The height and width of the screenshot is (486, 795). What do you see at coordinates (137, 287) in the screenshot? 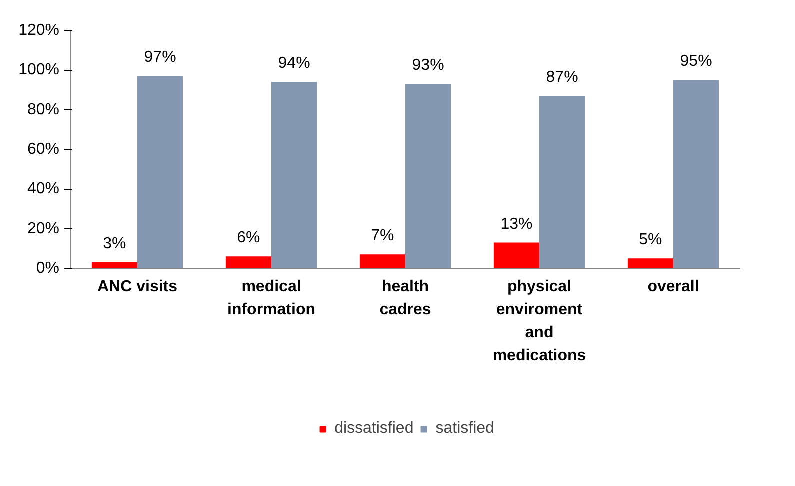
I see `x-tick-label: ANC visits` at bounding box center [137, 287].